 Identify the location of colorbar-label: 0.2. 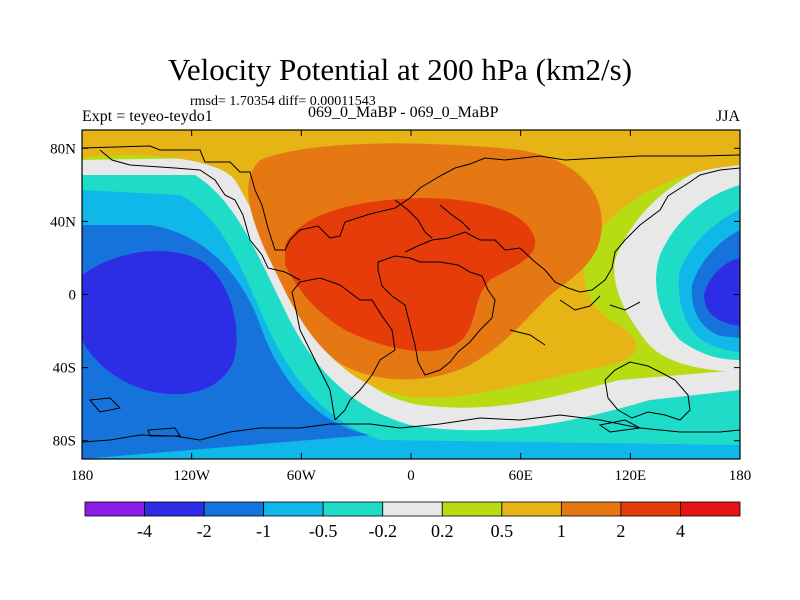
(442, 531).